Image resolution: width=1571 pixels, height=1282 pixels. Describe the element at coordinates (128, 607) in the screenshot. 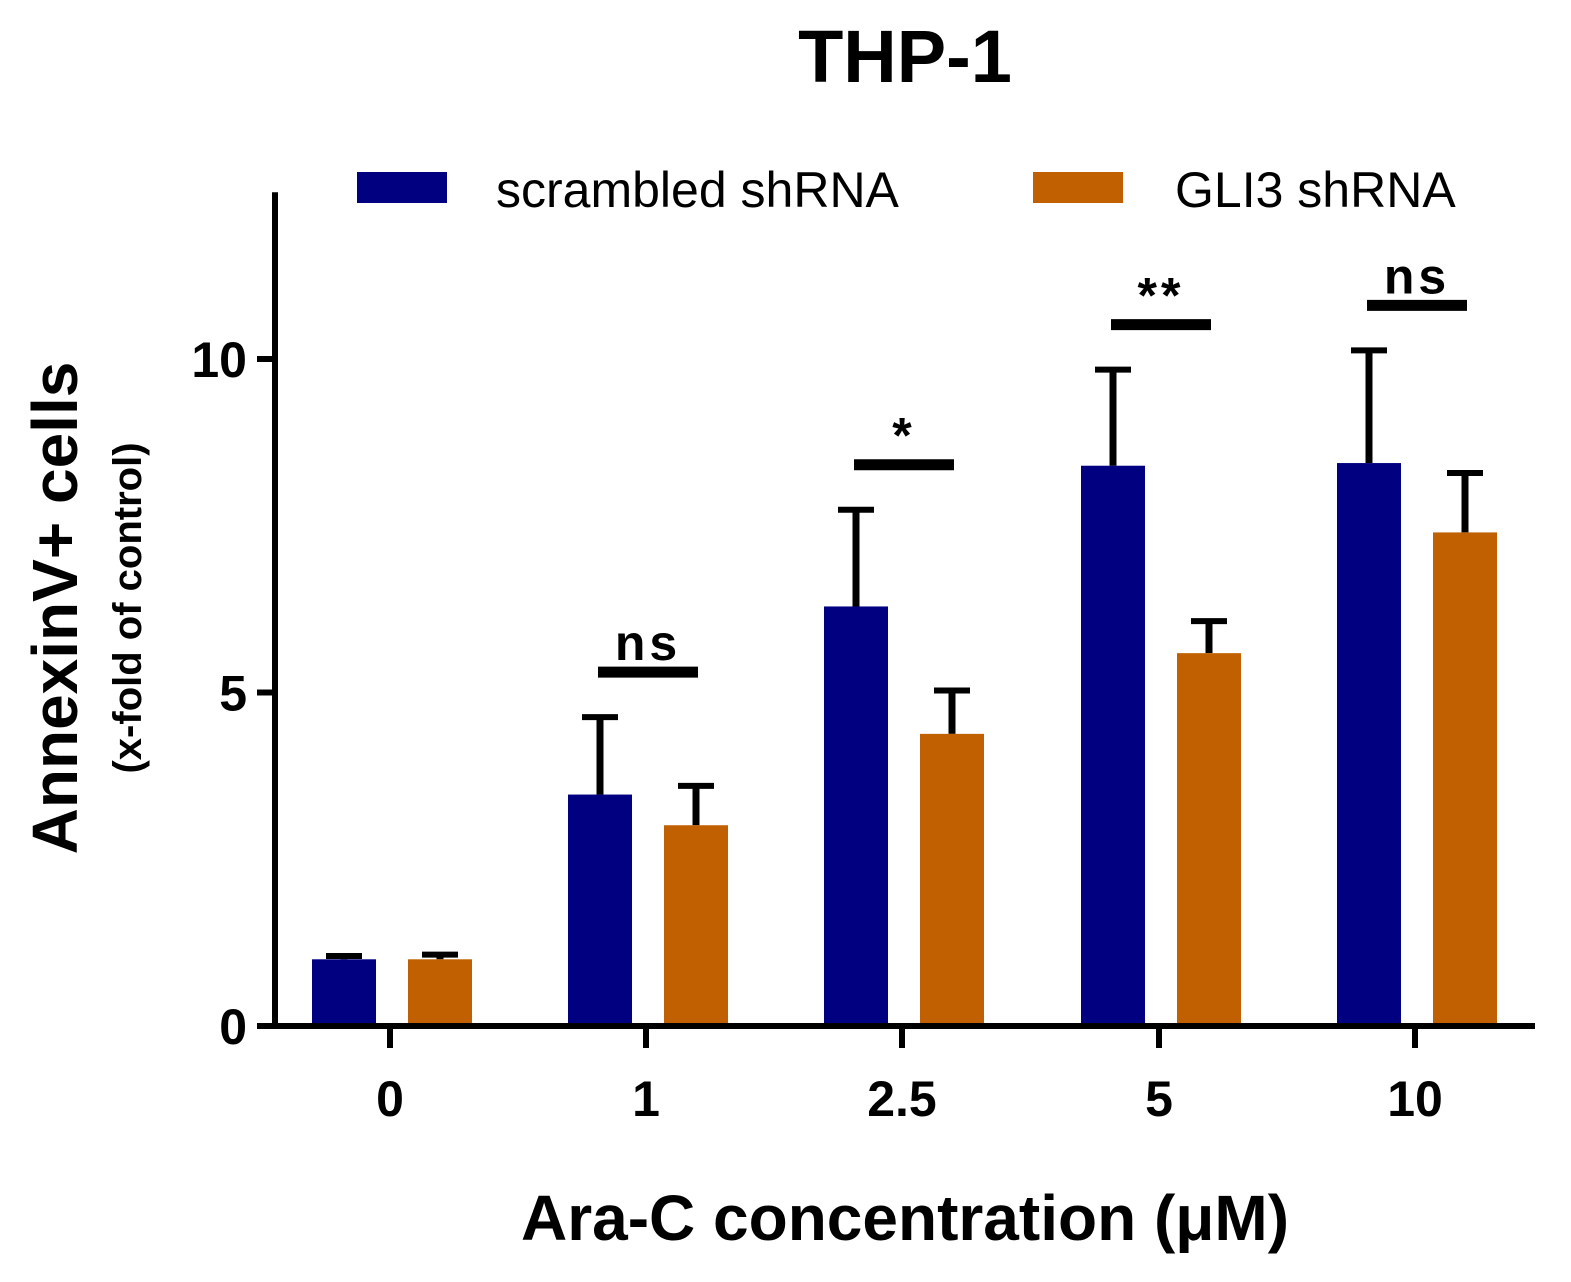

I see `y-axis-sublabel: (x-fold of control)` at that location.